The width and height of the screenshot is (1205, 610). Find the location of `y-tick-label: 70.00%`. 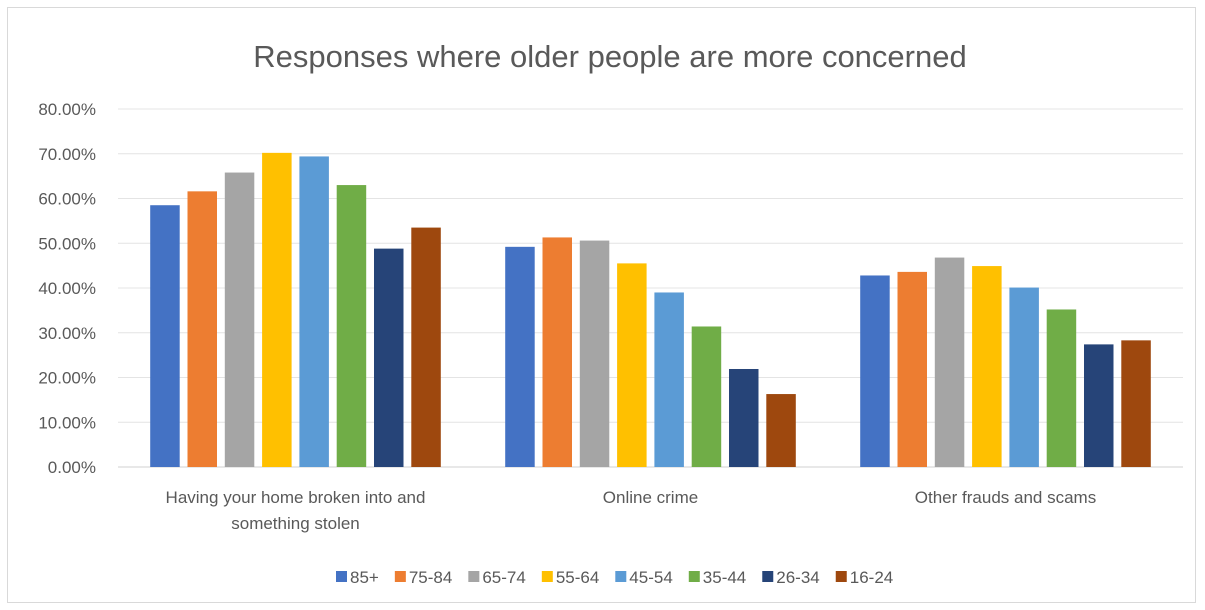

y-tick-label: 70.00% is located at coordinates (67, 154).